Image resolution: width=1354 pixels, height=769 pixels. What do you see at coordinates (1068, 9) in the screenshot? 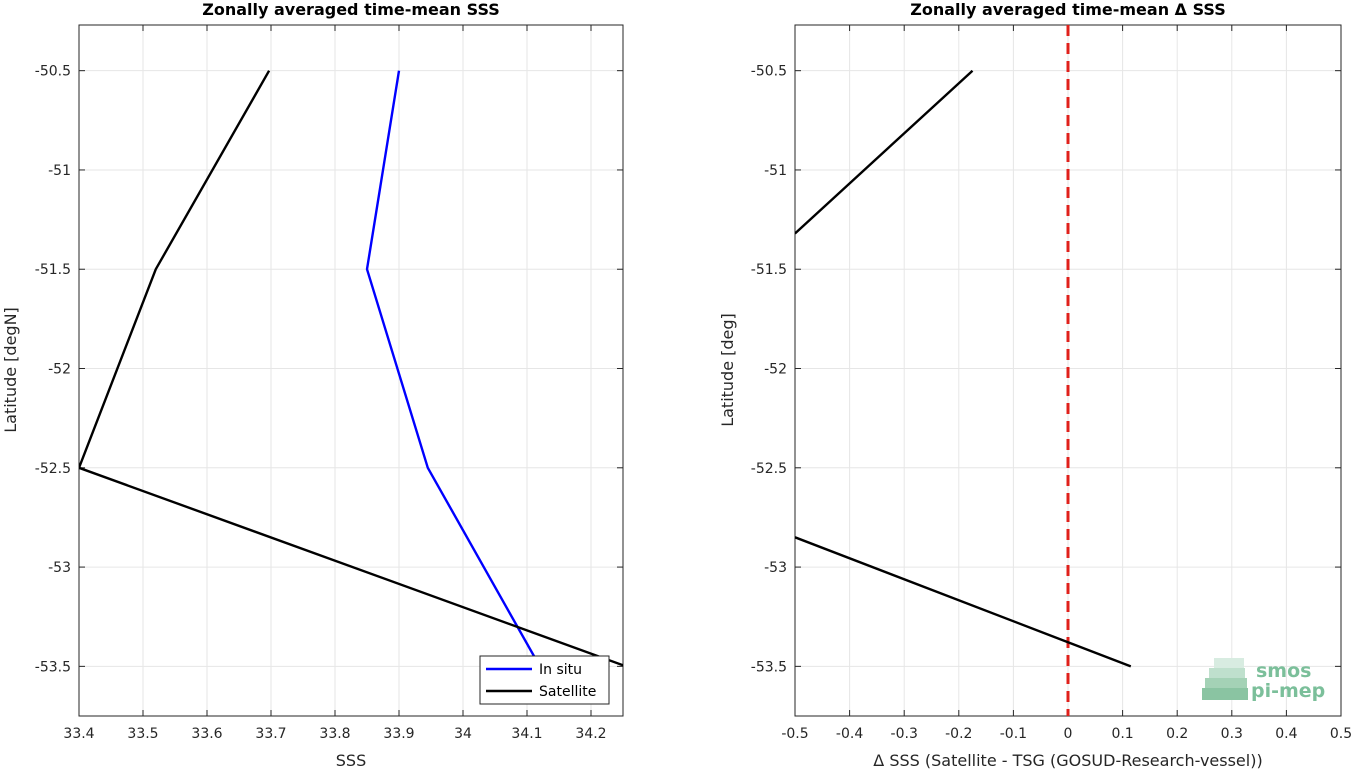
I see `chart-title: Zonally averaged time-mean Δ SSS` at bounding box center [1068, 9].